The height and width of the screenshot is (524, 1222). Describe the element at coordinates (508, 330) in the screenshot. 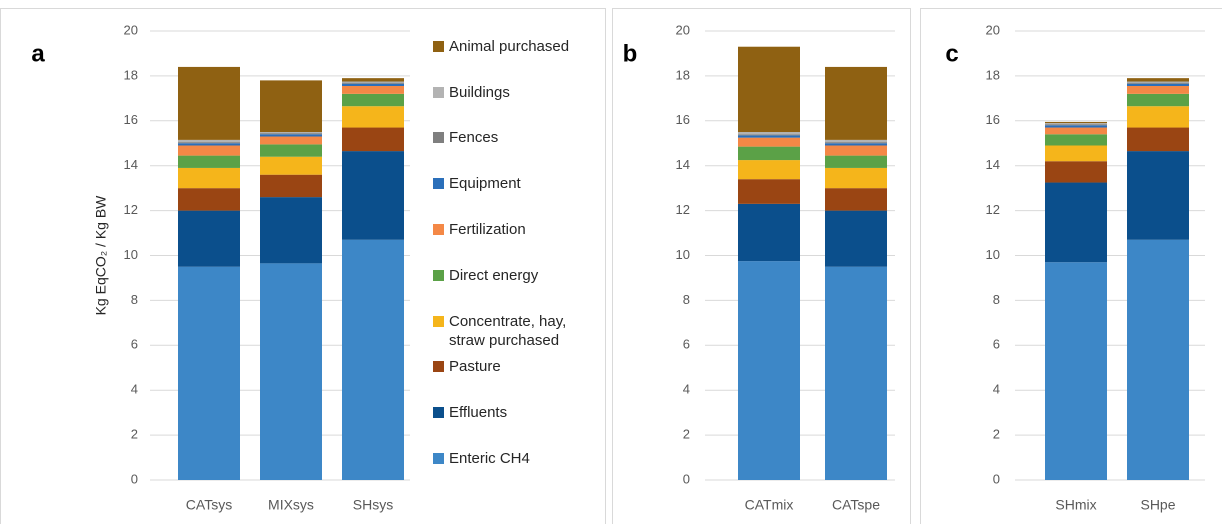

I see `legend-label: Concentrate, hay, straw purchased` at that location.